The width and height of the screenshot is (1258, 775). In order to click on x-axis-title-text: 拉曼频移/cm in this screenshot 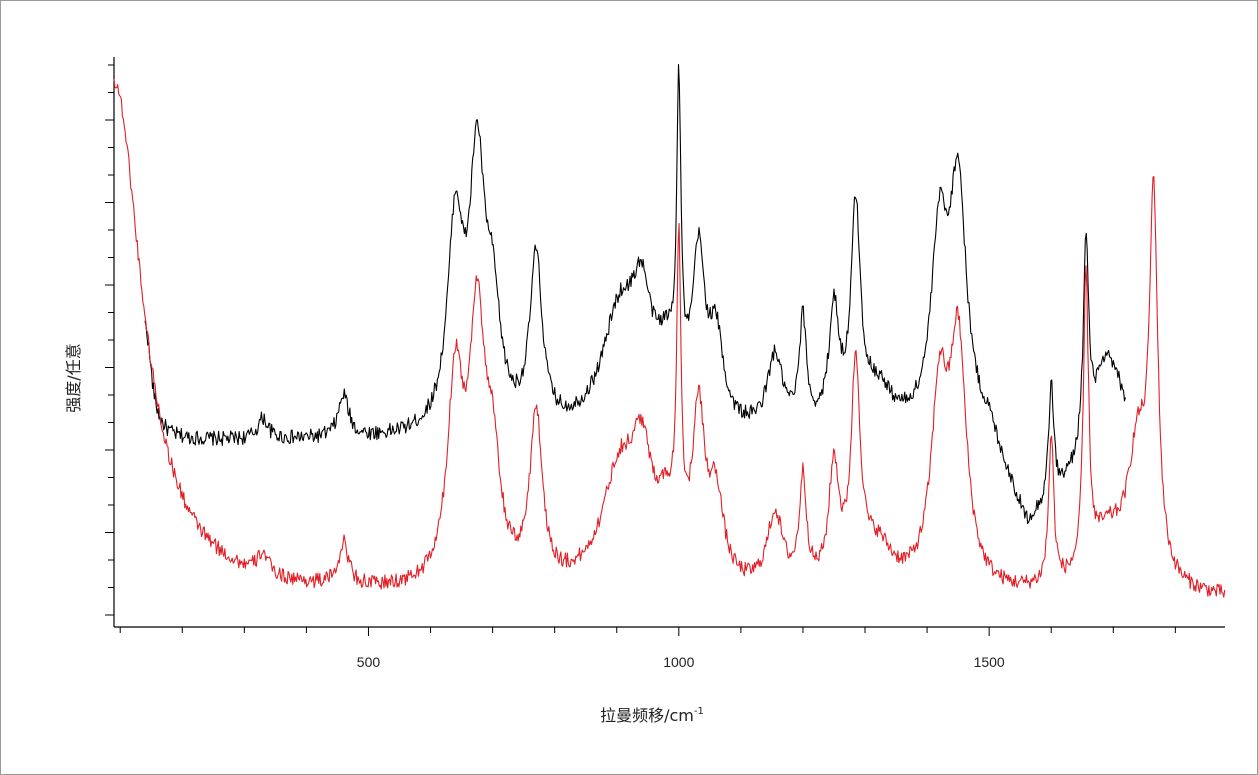, I will do `click(647, 715)`.